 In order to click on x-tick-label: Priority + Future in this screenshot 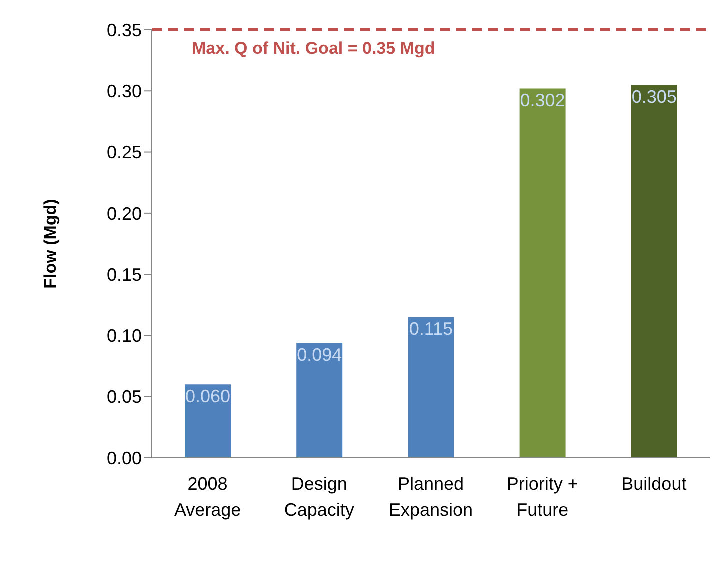, I will do `click(542, 497)`.